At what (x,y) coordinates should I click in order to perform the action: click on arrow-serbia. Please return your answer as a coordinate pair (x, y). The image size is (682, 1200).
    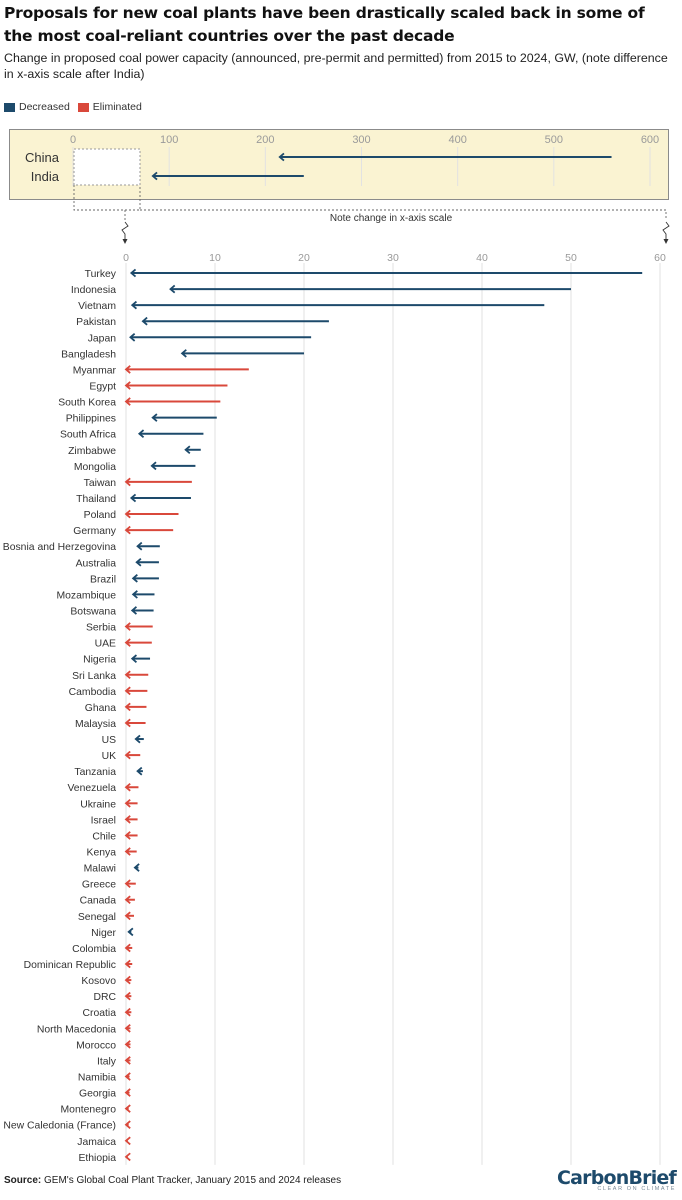
    Looking at the image, I should click on (138, 626).